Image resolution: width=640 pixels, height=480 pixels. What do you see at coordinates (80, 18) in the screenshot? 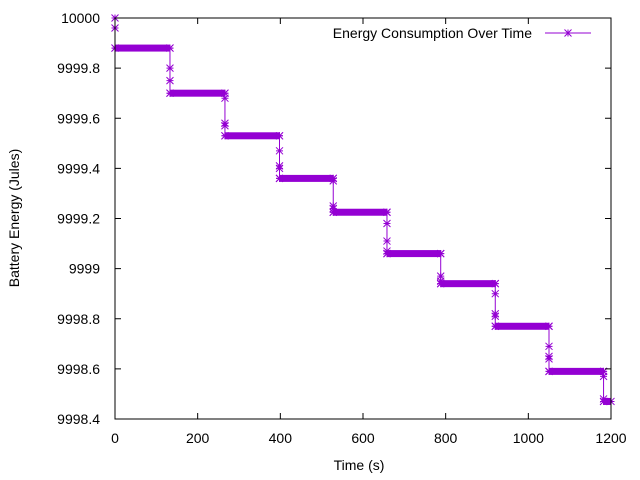
I see `y-tick-label: 10000` at bounding box center [80, 18].